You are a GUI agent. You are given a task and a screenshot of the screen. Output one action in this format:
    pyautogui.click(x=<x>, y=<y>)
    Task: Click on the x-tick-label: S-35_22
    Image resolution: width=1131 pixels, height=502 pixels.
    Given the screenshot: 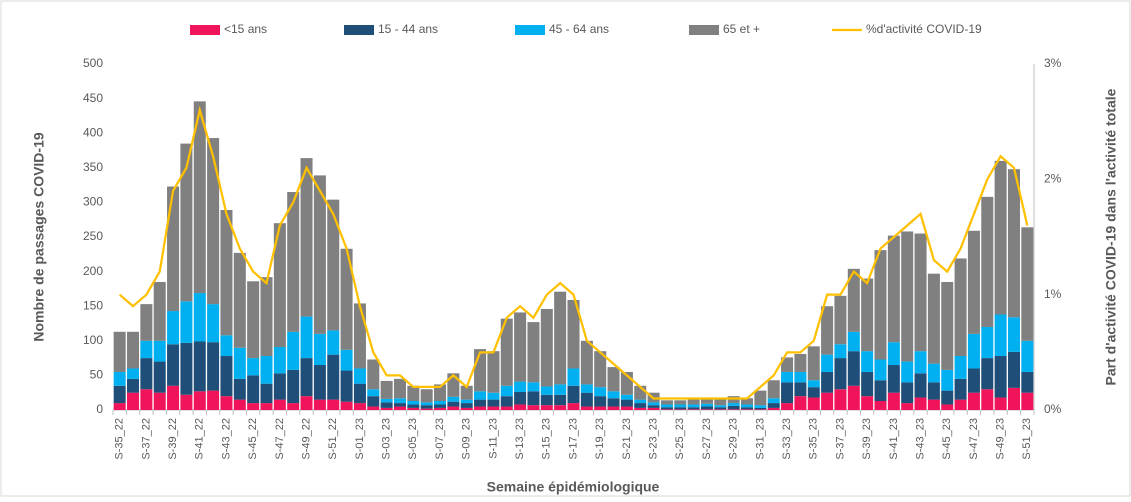 What is the action you would take?
    pyautogui.click(x=120, y=439)
    